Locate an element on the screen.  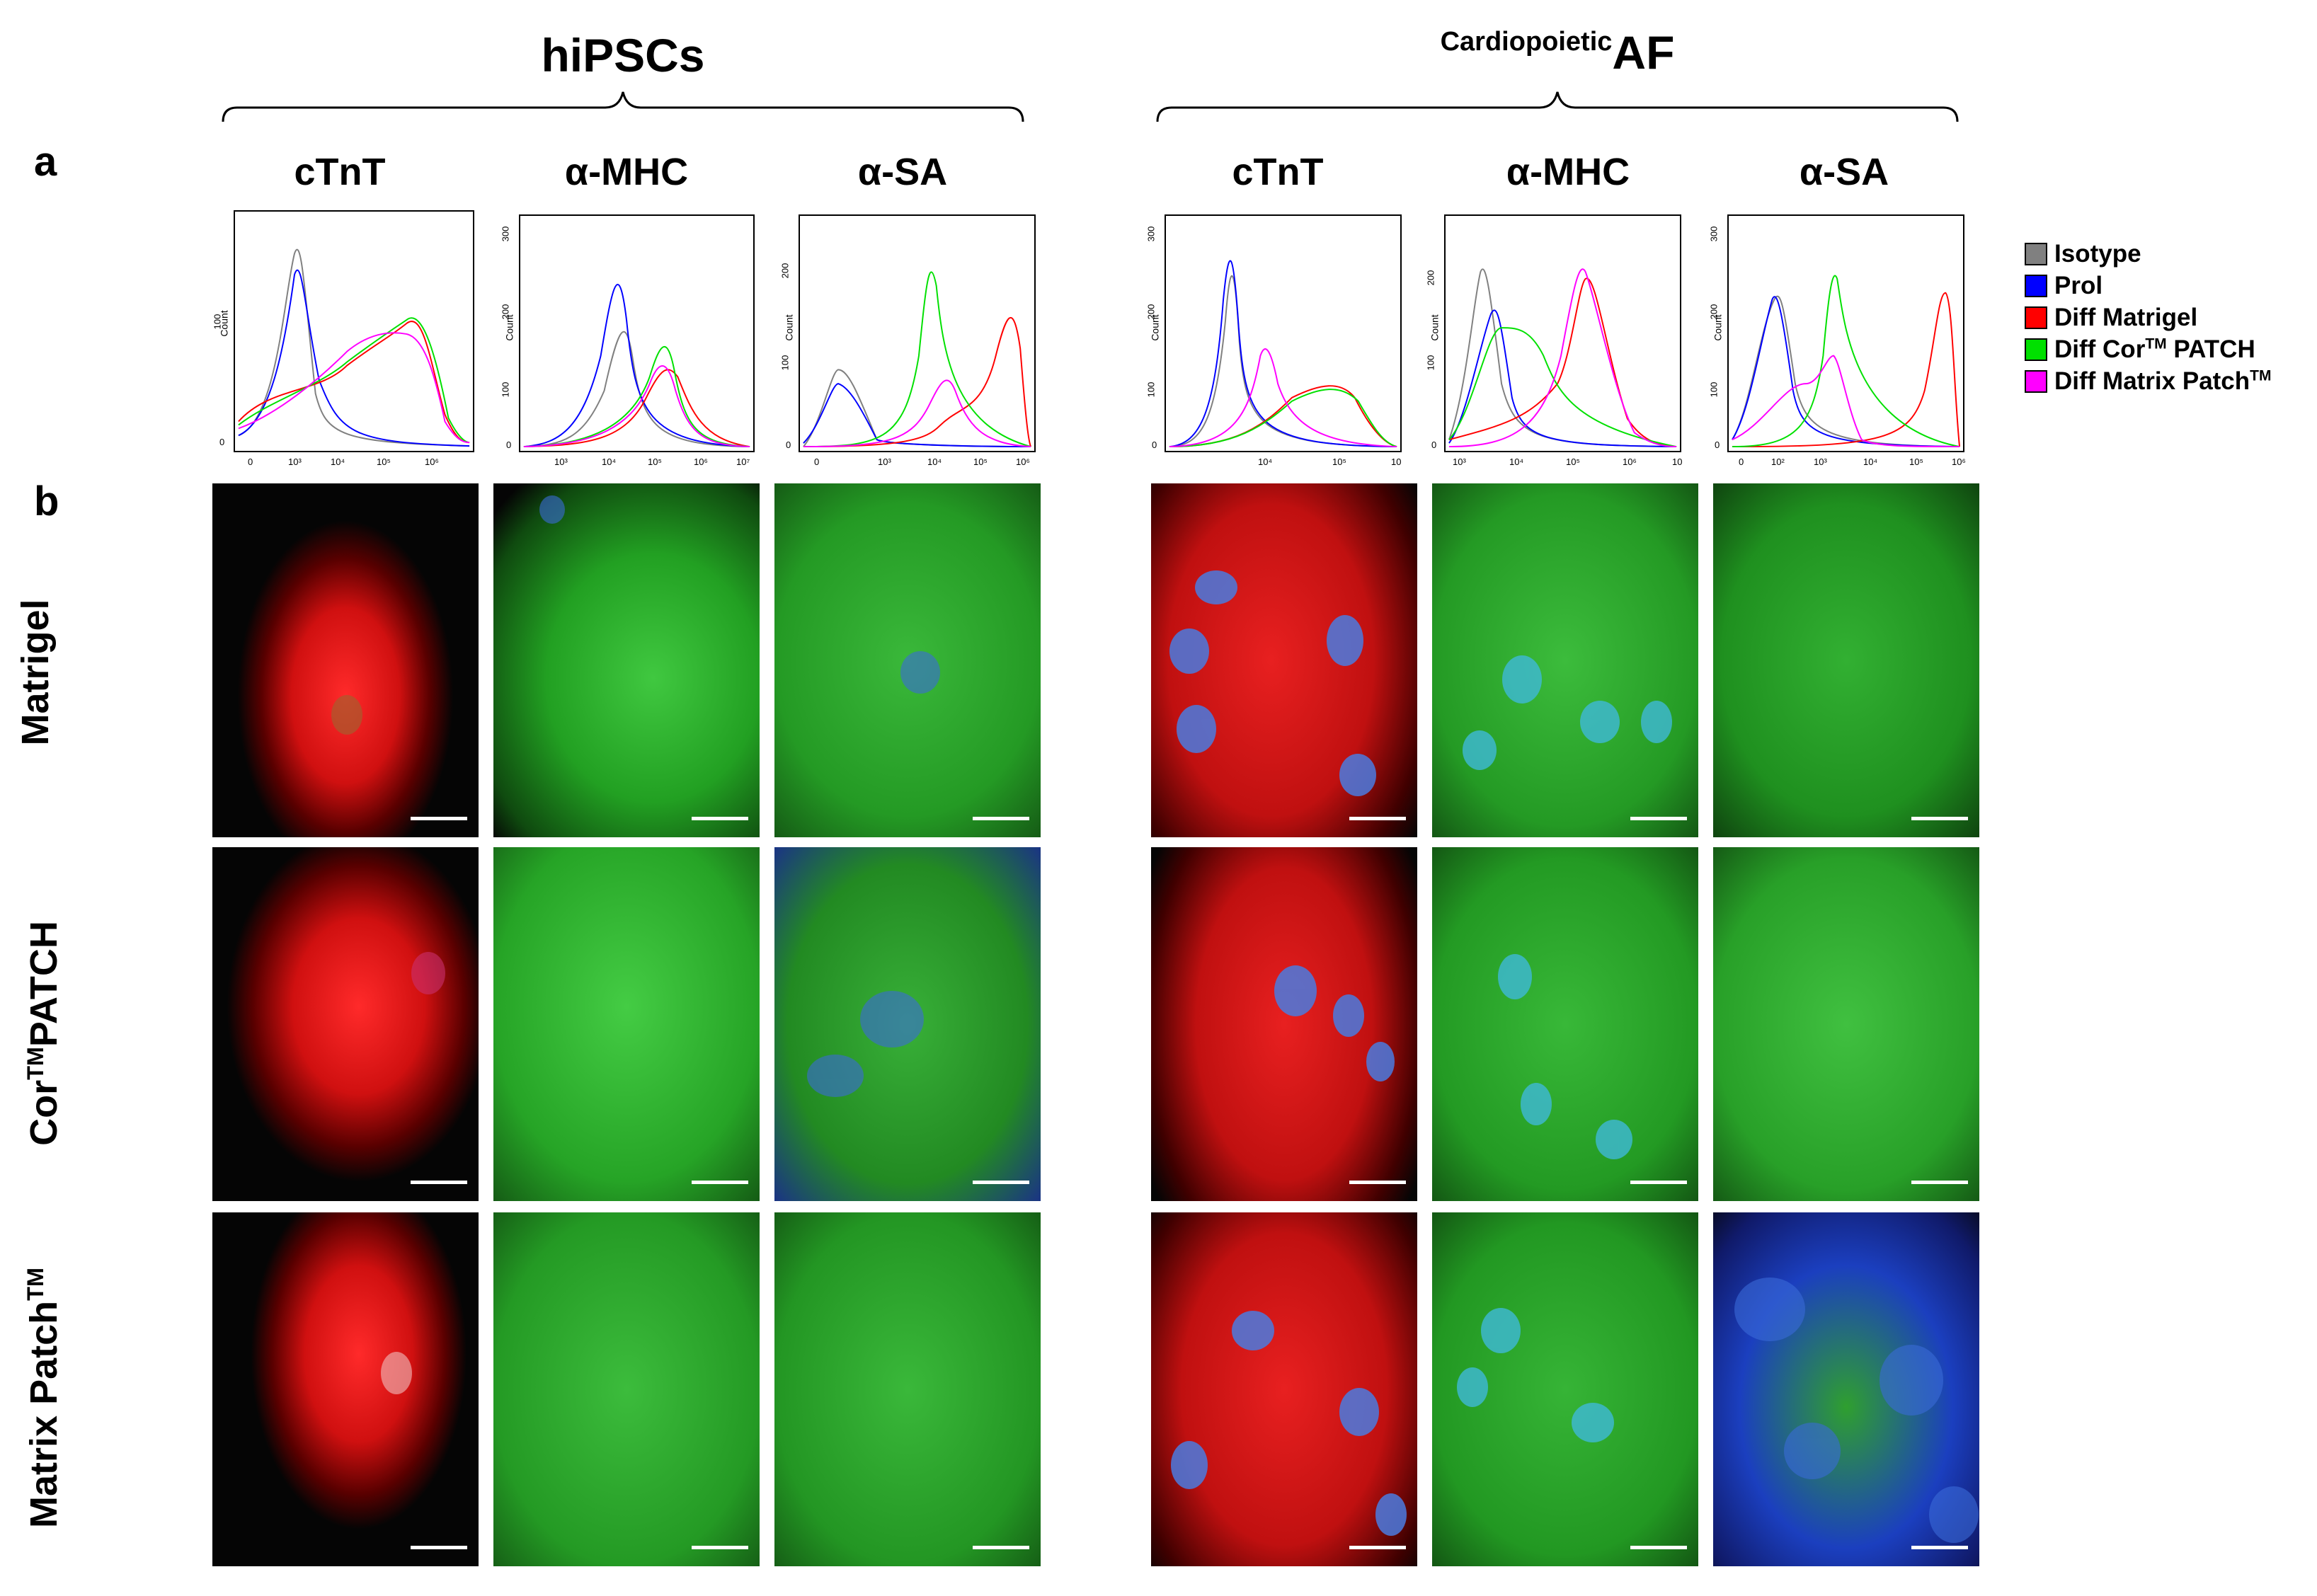
histogram-hipscs-asa-xtick-4: 10⁶ is located at coordinates (1023, 462).